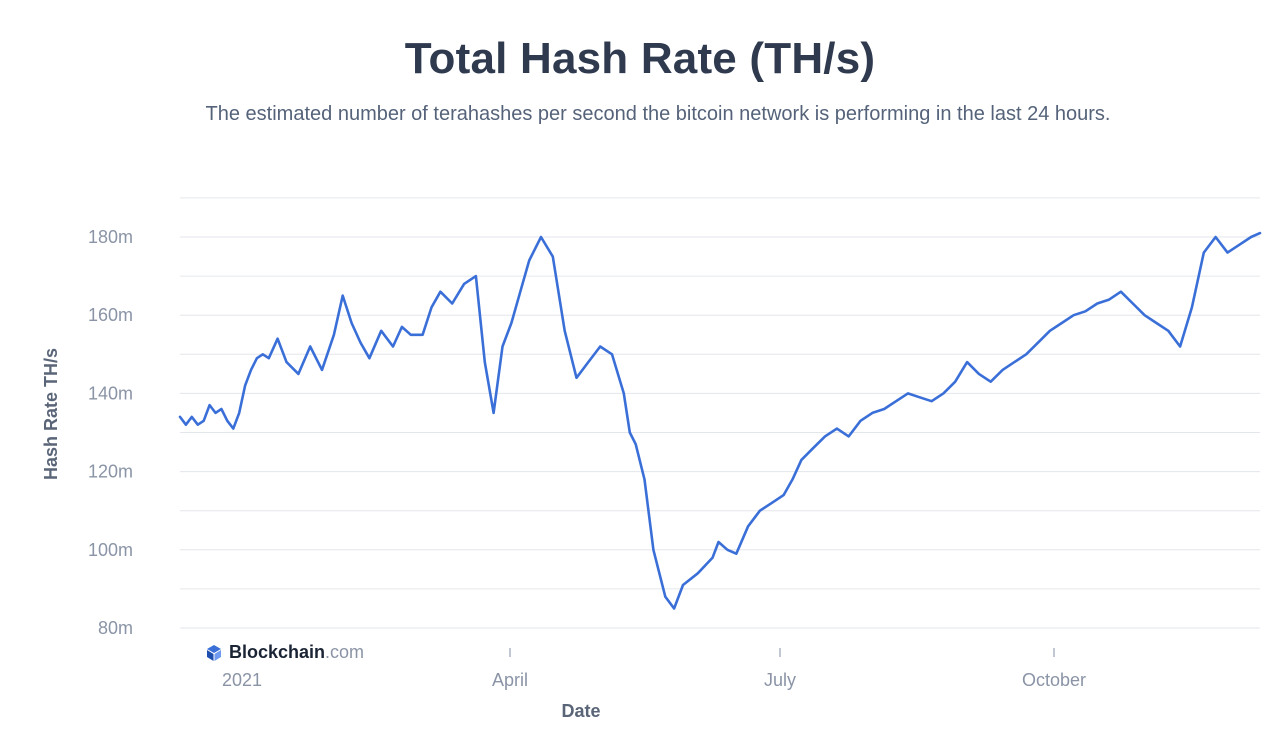  I want to click on blockchain-cube-icon, so click(214, 652).